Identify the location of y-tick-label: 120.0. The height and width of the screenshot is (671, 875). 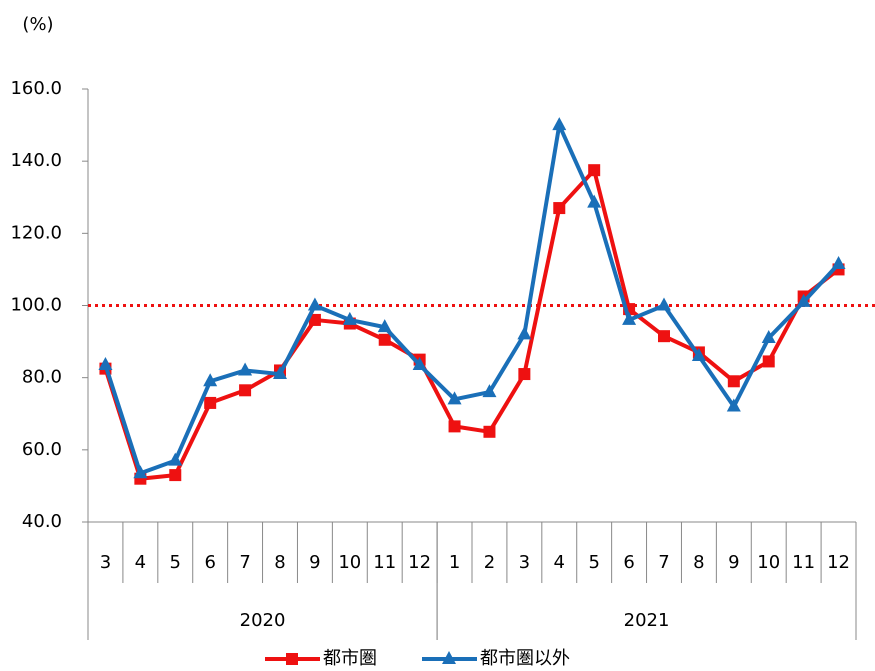
(36, 232).